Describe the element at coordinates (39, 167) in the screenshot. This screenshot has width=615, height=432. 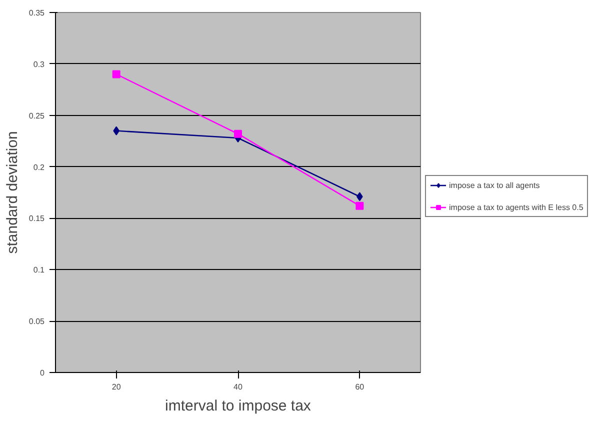
I see `y-tick-label: 0.2` at that location.